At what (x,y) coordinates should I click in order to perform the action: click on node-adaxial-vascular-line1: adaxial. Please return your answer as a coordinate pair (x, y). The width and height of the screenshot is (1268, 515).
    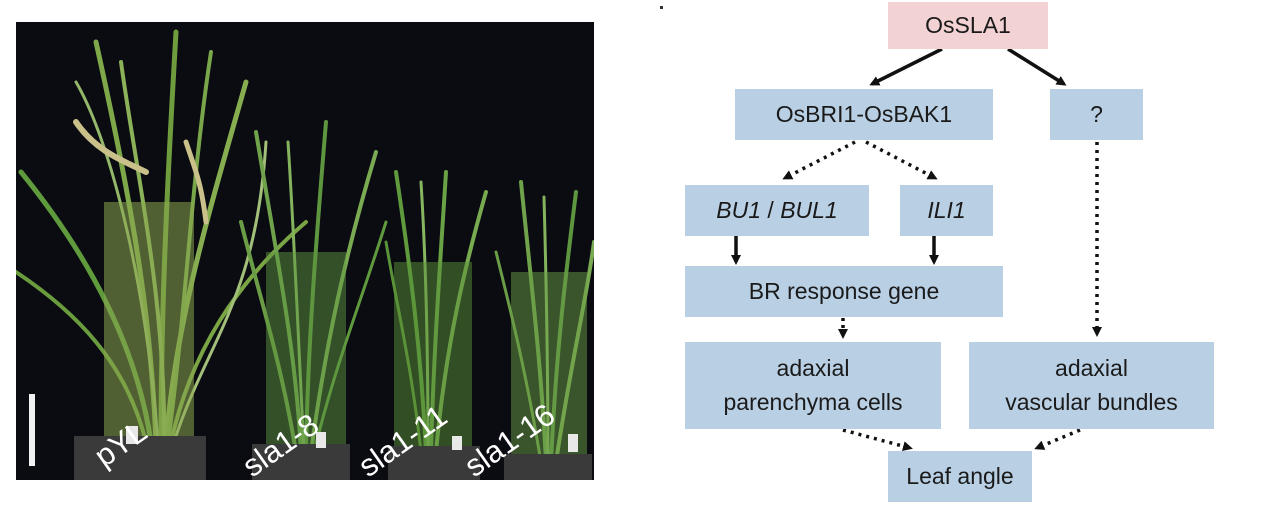
    Looking at the image, I should click on (1091, 368).